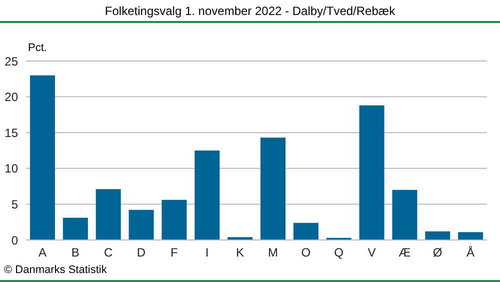 The height and width of the screenshot is (282, 500). Describe the element at coordinates (174, 253) in the screenshot. I see `x-tick-label: F` at that location.